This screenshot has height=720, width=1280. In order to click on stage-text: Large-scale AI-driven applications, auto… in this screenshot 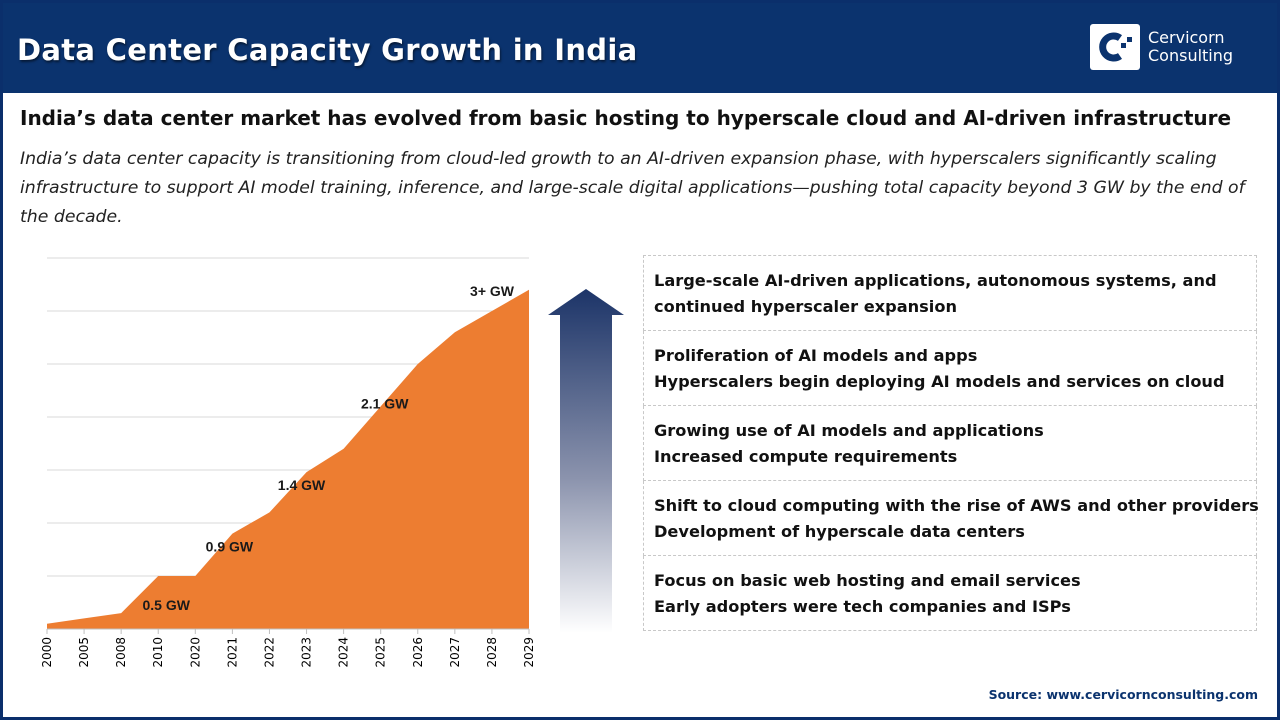, I will do `click(935, 280)`.